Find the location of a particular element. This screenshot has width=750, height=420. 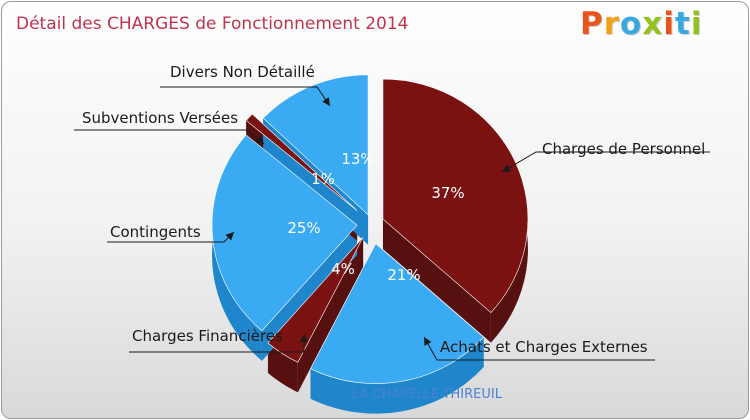

slice-label: Divers Non Détaillé is located at coordinates (242, 72).